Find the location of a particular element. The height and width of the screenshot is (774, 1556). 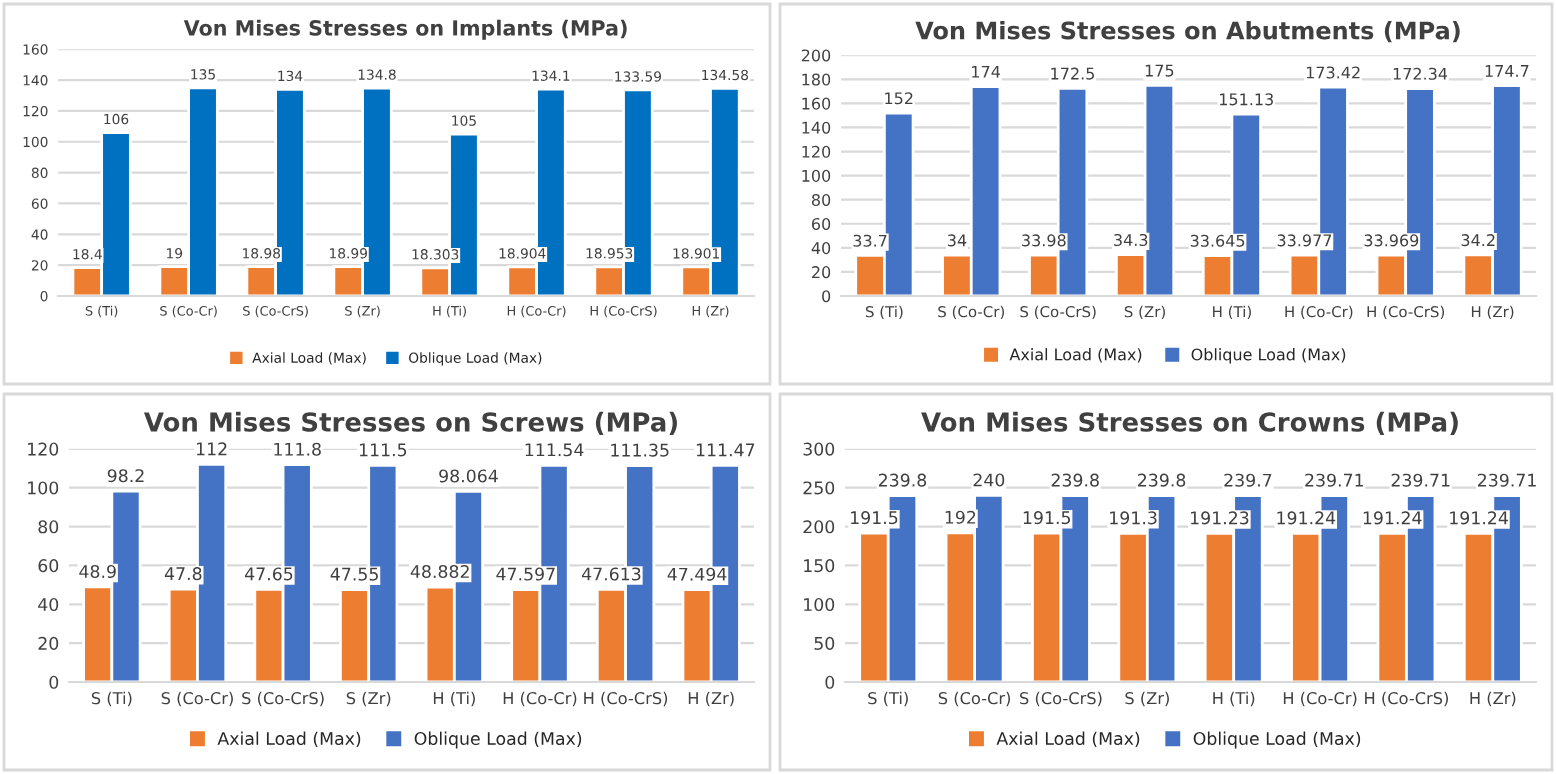

data-label: 239.7 is located at coordinates (1248, 480).